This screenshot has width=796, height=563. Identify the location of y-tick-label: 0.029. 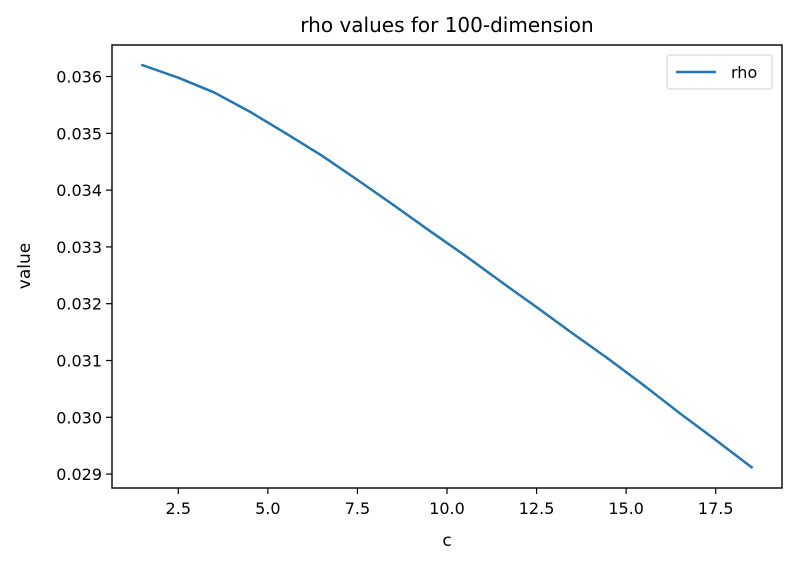
(79, 474).